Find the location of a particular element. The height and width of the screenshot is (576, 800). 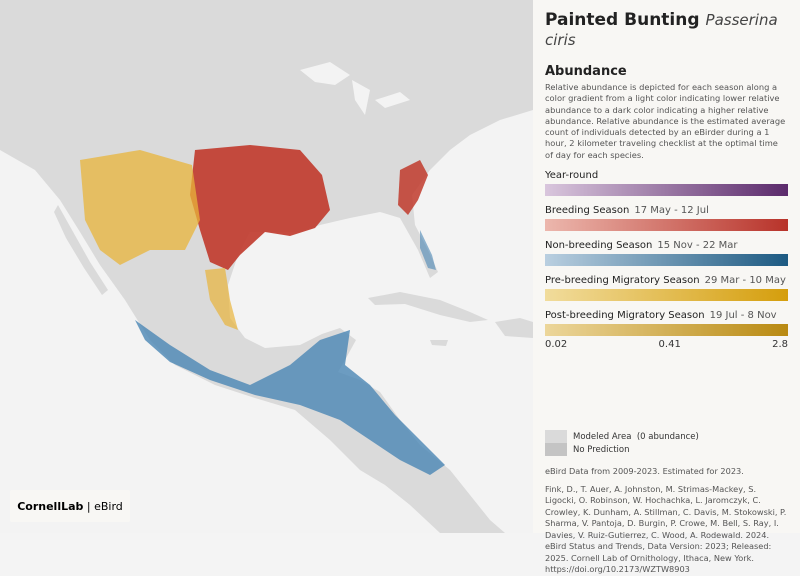

season: Breeding Season 17 May - 12 Jul is located at coordinates (666, 210).